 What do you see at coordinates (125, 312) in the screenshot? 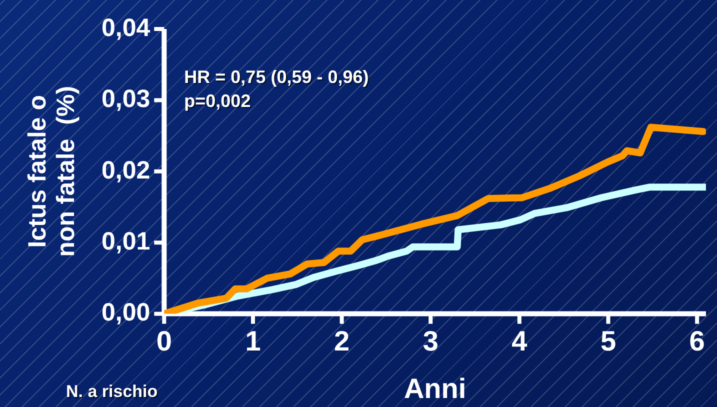
I see `y-tick-label: 0,00` at bounding box center [125, 312].